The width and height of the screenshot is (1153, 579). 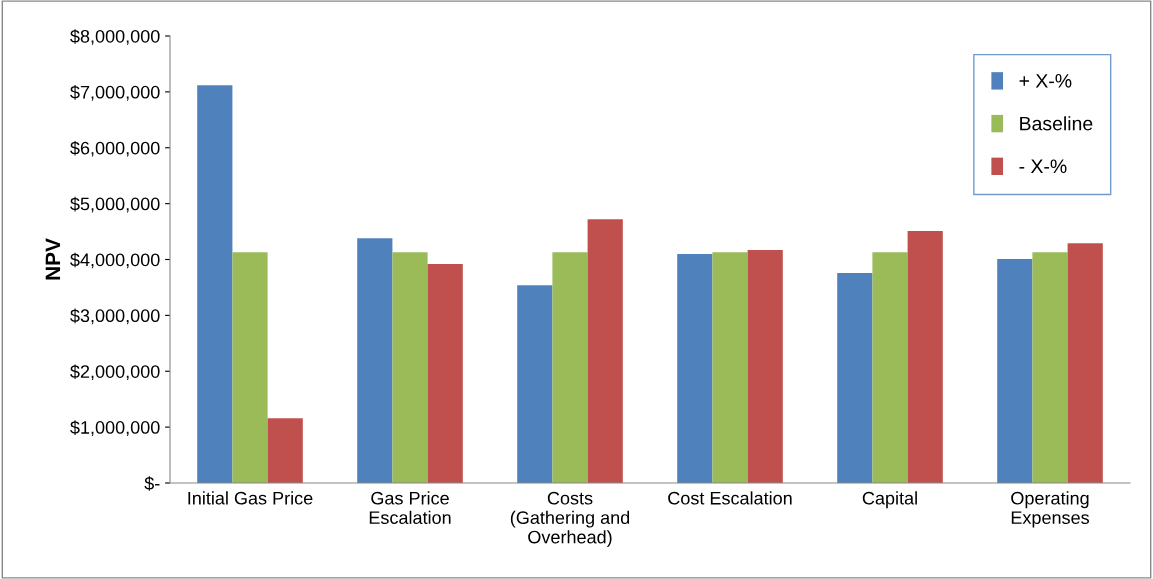 I want to click on x-tick-label: Initial Gas Price, so click(x=250, y=498).